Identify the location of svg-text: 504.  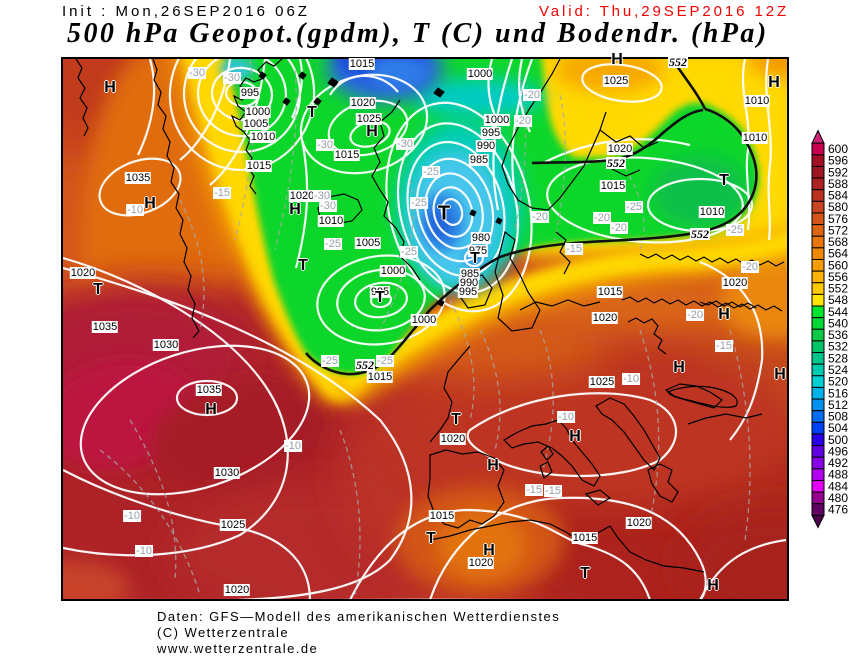
(838, 428).